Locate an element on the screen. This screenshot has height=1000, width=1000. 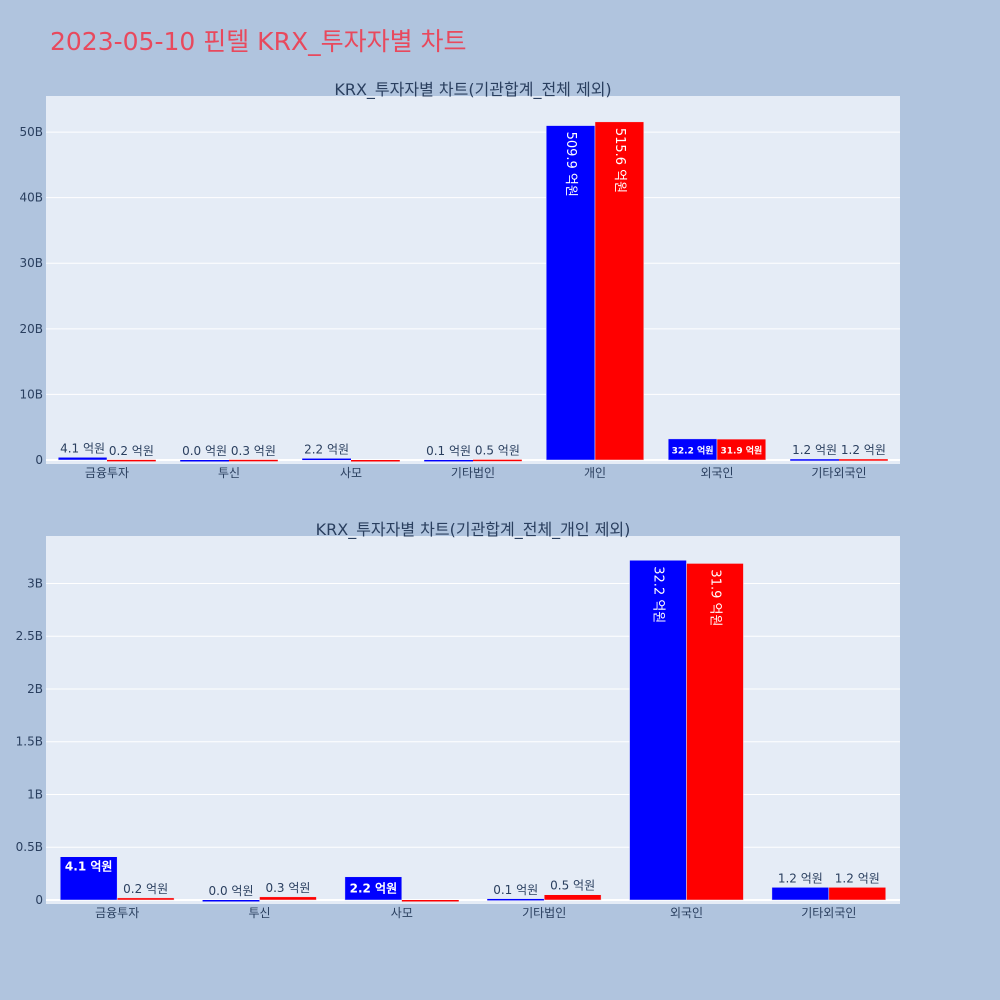
y-tick-label: 1.5B is located at coordinates (29, 742).